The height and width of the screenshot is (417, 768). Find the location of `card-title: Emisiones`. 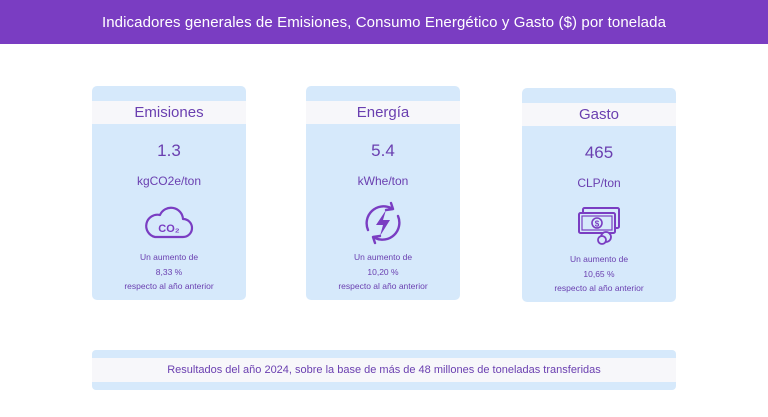

card-title: Emisiones is located at coordinates (169, 112).